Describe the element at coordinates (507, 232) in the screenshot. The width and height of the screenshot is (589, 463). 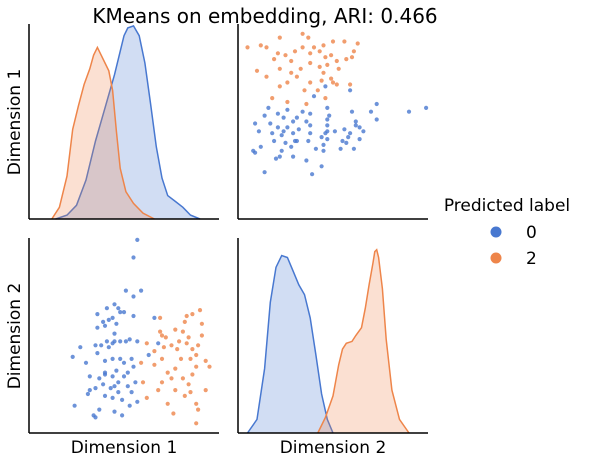
I see `legend: Predicted label 0 2` at that location.